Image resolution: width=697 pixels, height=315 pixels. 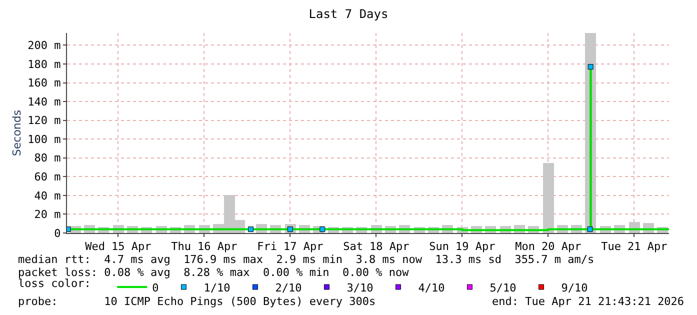 I want to click on legend-title: loss color:, so click(x=61, y=283).